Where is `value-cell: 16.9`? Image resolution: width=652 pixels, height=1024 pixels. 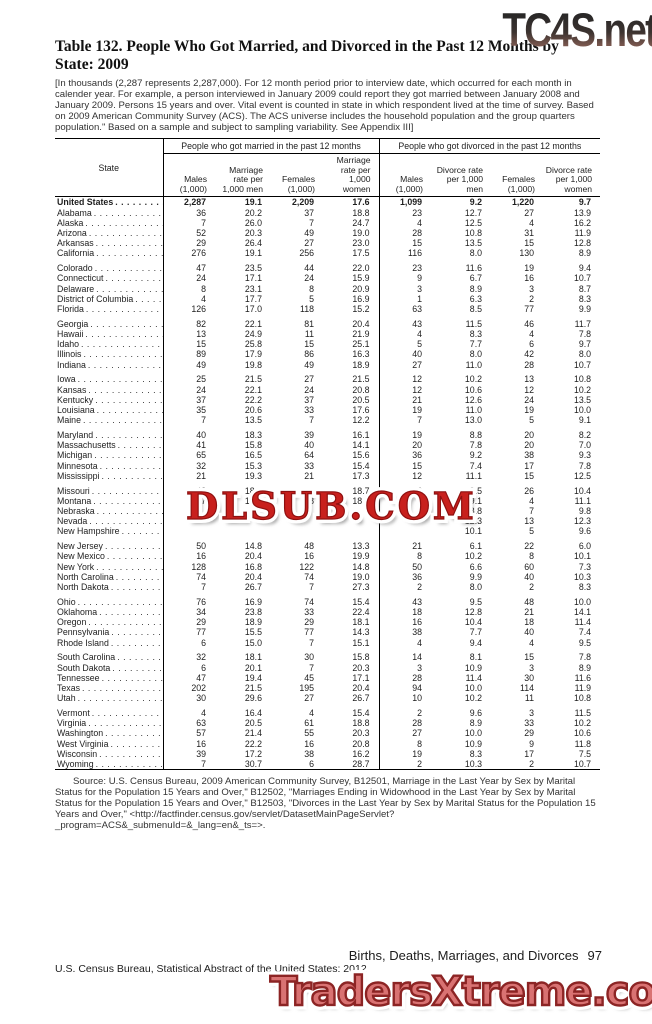
value-cell: 16.9 is located at coordinates (351, 298).